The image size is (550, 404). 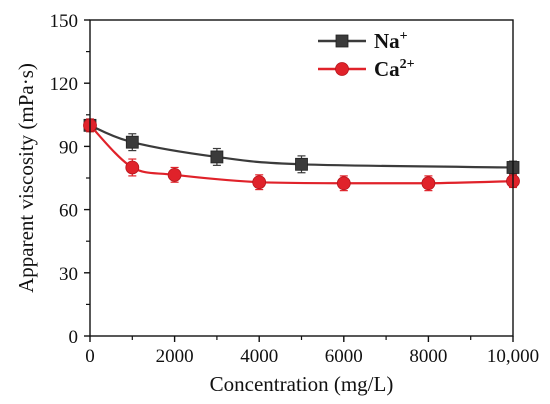 I want to click on y-tick-label: 0, so click(x=74, y=337).